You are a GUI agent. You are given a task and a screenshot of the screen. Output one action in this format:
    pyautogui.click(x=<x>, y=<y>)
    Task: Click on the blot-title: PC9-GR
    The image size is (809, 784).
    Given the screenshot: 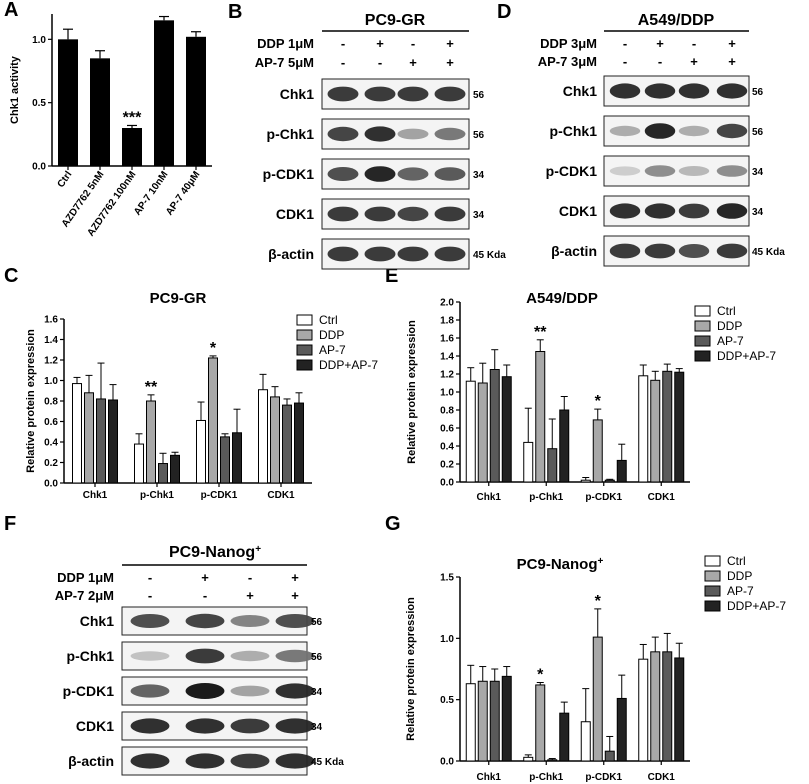 What is the action you would take?
    pyautogui.click(x=395, y=20)
    